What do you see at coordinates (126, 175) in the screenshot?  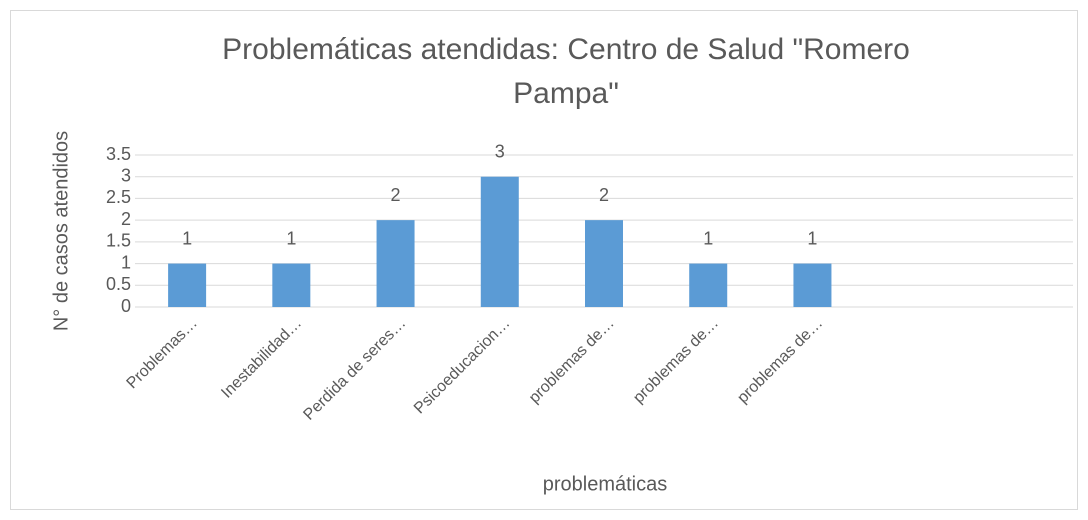 I see `y-tick-label: 3` at bounding box center [126, 175].